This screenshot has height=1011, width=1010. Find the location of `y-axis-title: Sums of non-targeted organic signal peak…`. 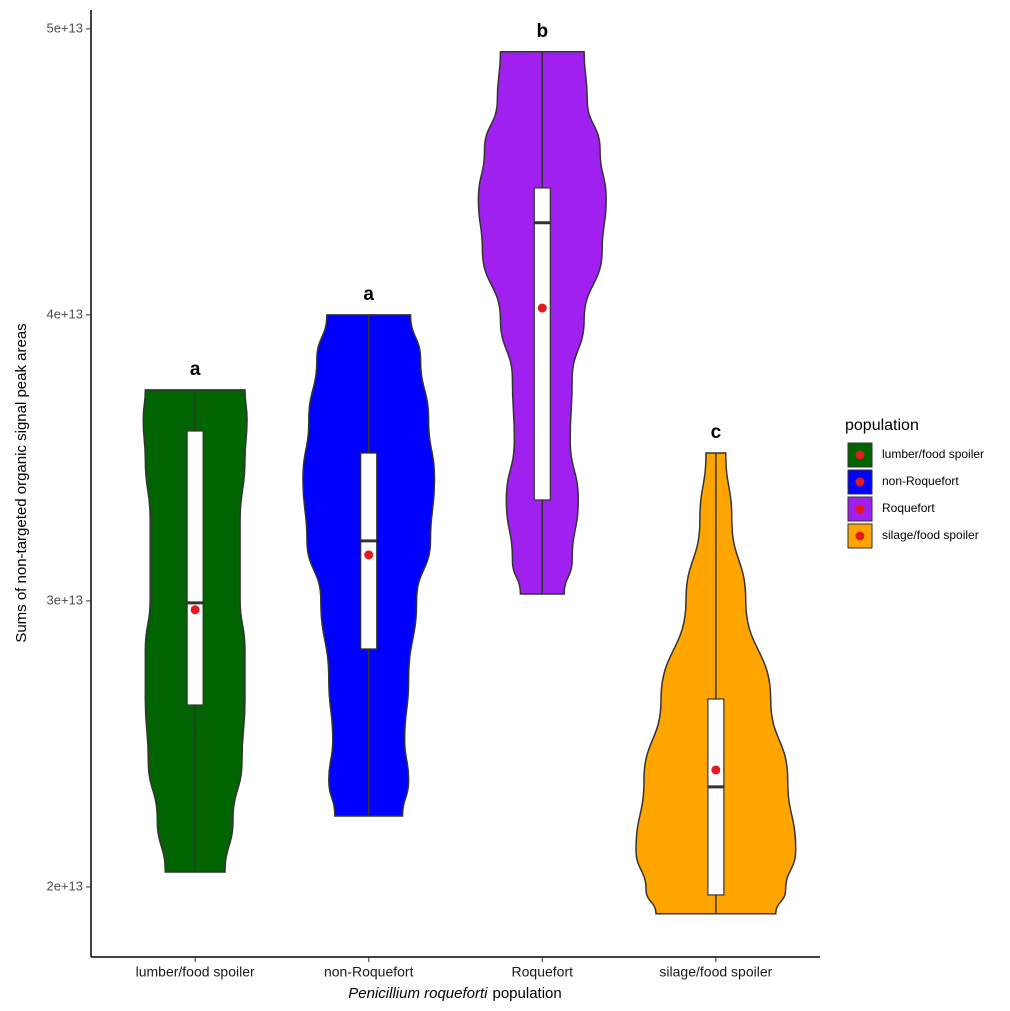

y-axis-title: Sums of non-targeted organic signal peak… is located at coordinates (21, 482).